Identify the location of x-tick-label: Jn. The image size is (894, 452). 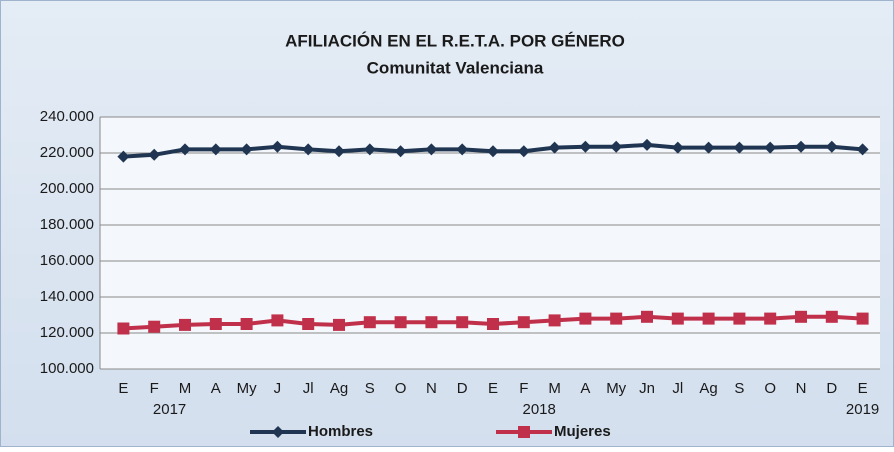
(647, 388).